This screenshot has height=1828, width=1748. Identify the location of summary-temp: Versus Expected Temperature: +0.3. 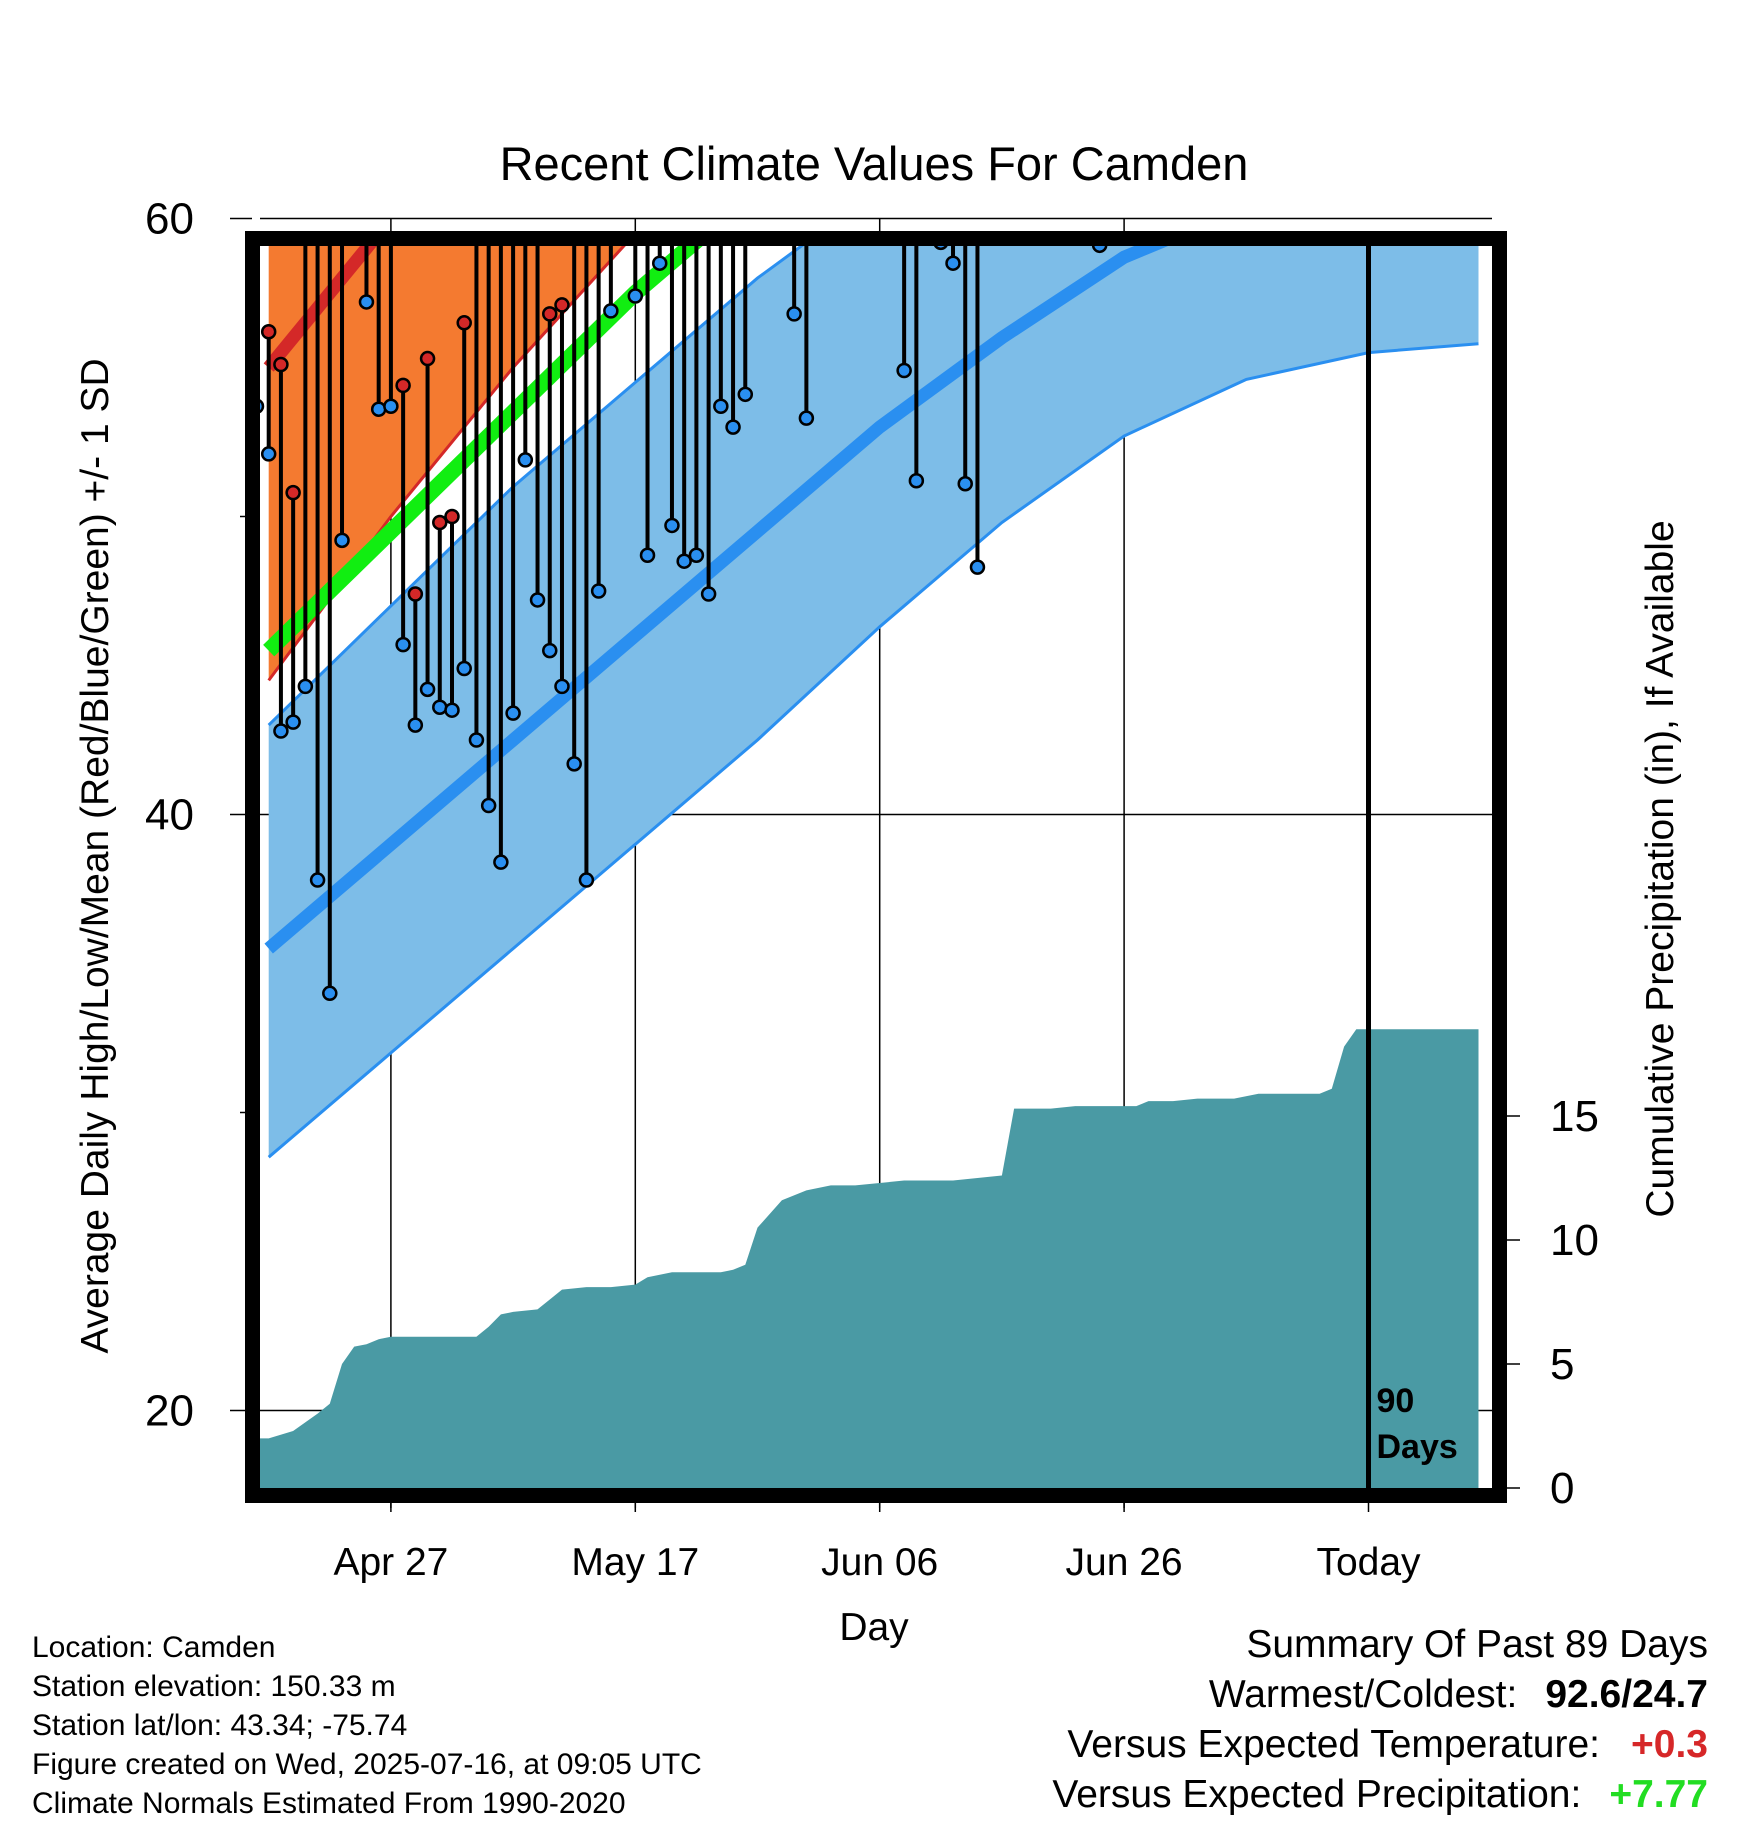
(1380, 1745).